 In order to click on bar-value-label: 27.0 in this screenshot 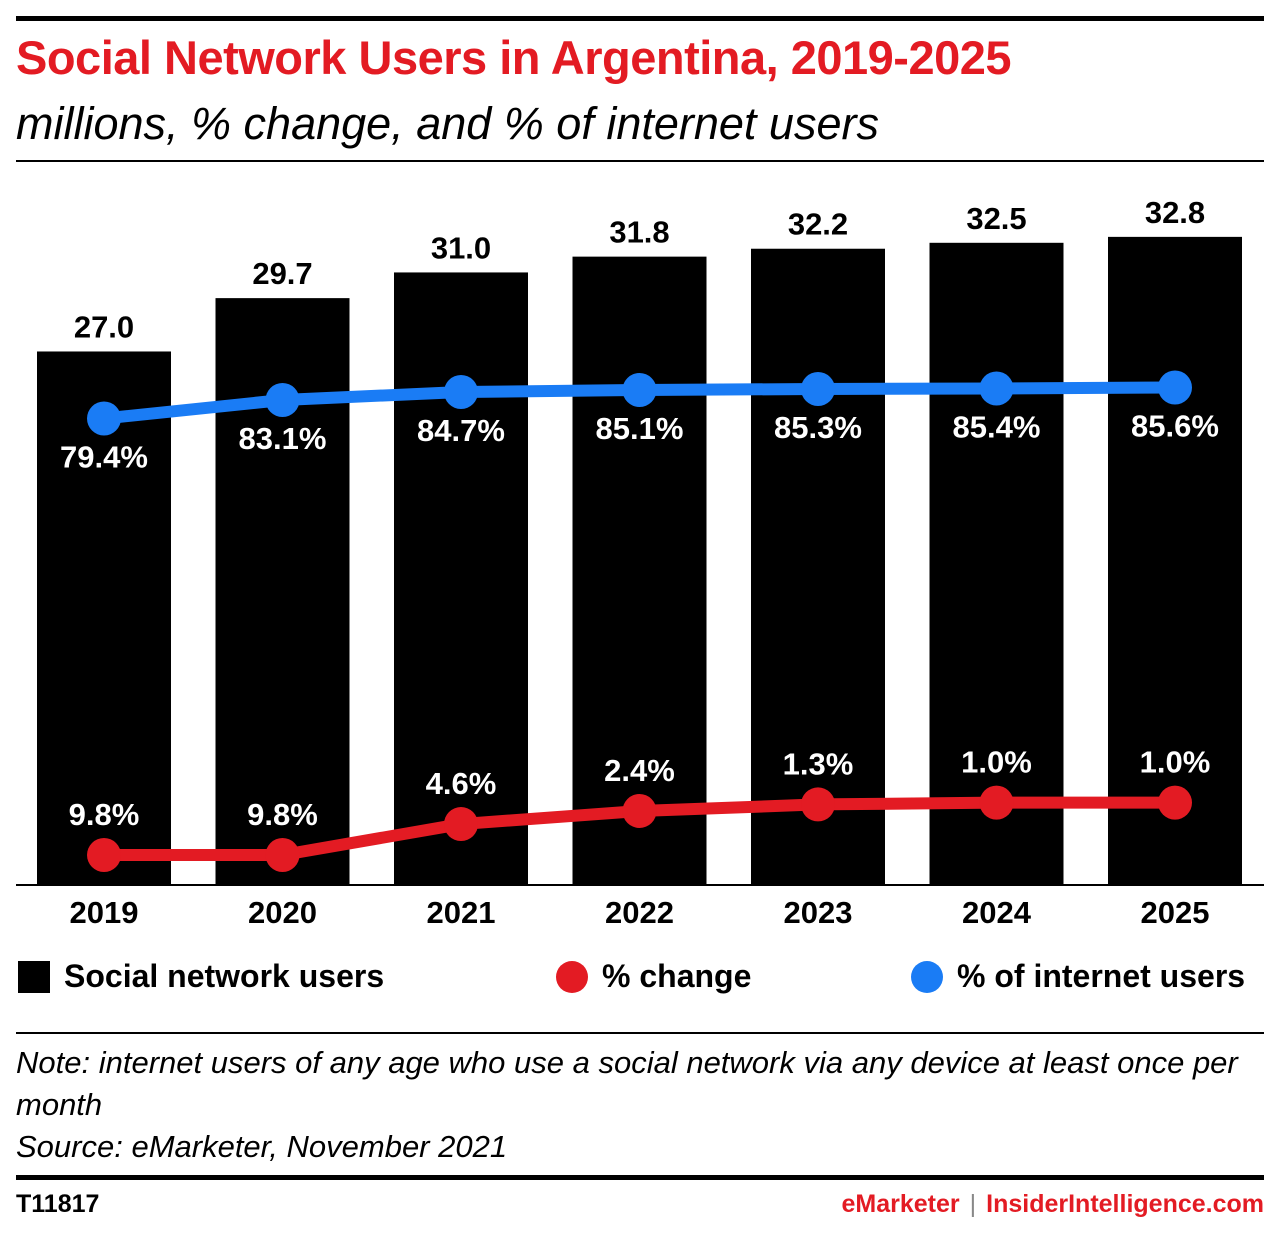, I will do `click(104, 326)`.